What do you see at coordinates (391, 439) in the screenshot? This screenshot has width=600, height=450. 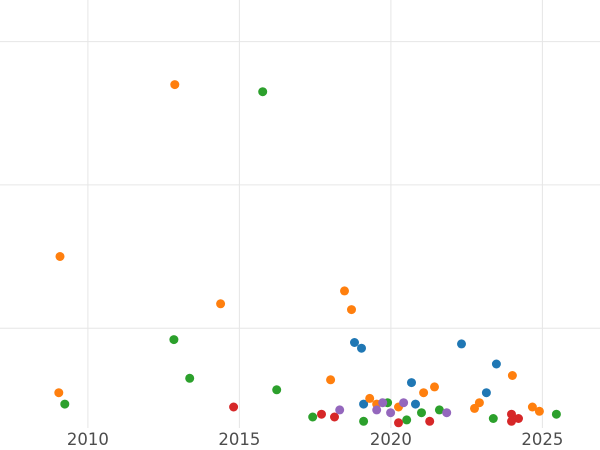 I see `x-tick-label: 2020` at bounding box center [391, 439].